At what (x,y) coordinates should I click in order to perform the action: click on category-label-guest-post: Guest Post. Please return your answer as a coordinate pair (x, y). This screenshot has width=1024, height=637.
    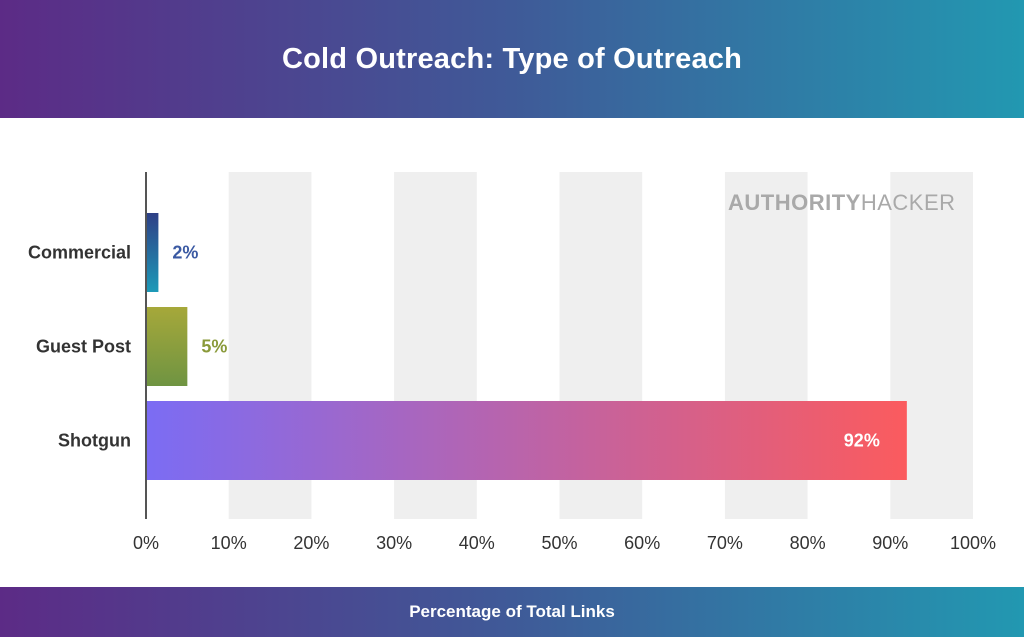
    Looking at the image, I should click on (83, 347).